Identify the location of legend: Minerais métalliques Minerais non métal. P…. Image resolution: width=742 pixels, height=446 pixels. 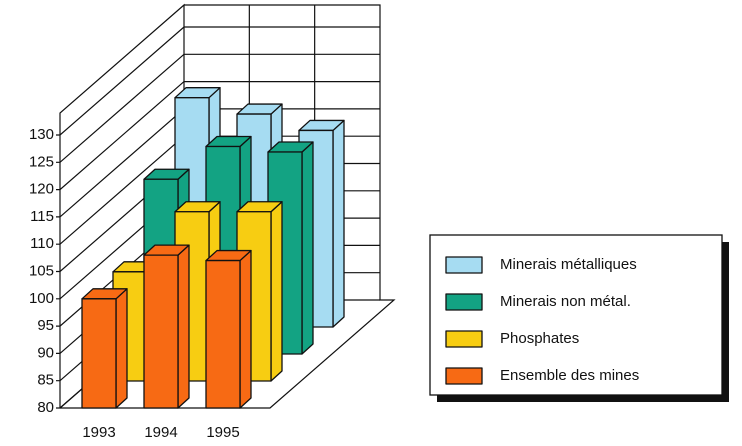
(542, 320).